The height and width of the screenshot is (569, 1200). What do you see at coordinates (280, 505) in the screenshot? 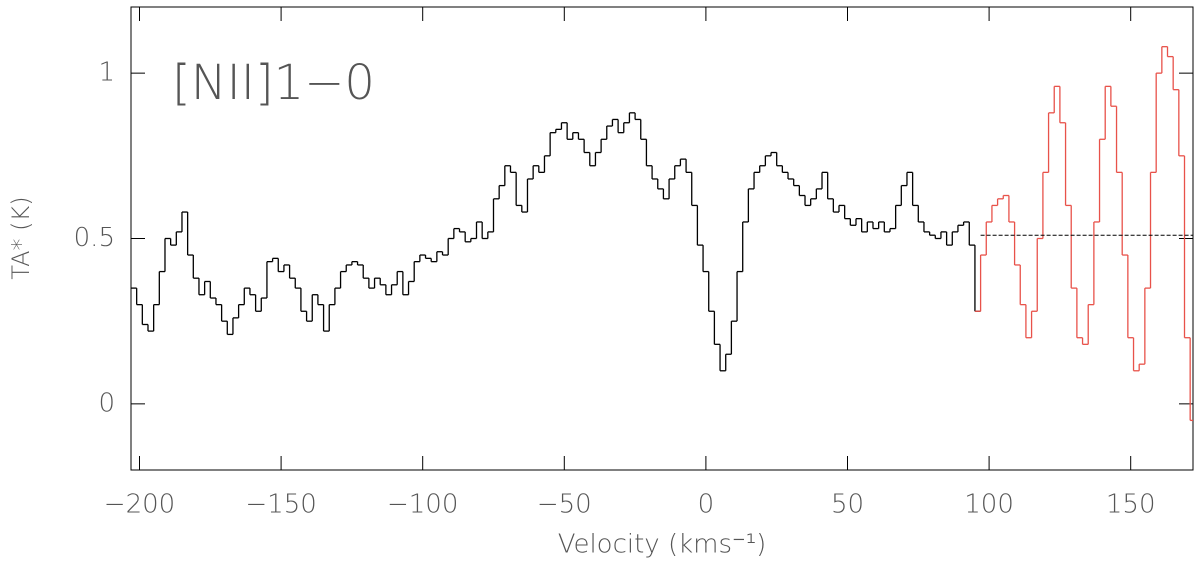
I see `x-tick-label: −150` at bounding box center [280, 505].